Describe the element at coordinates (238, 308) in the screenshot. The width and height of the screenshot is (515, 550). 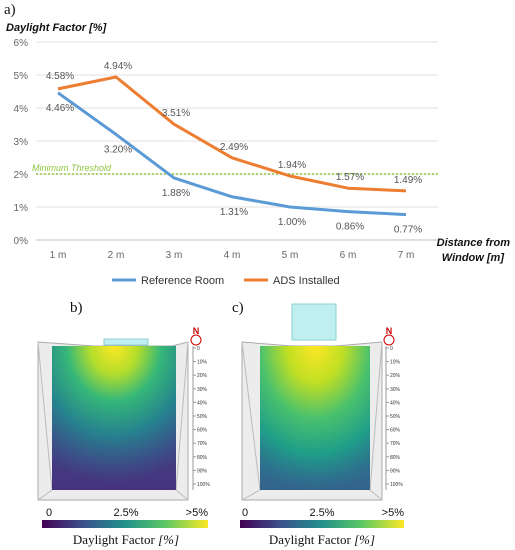
I see `panel-label-c: c)` at that location.